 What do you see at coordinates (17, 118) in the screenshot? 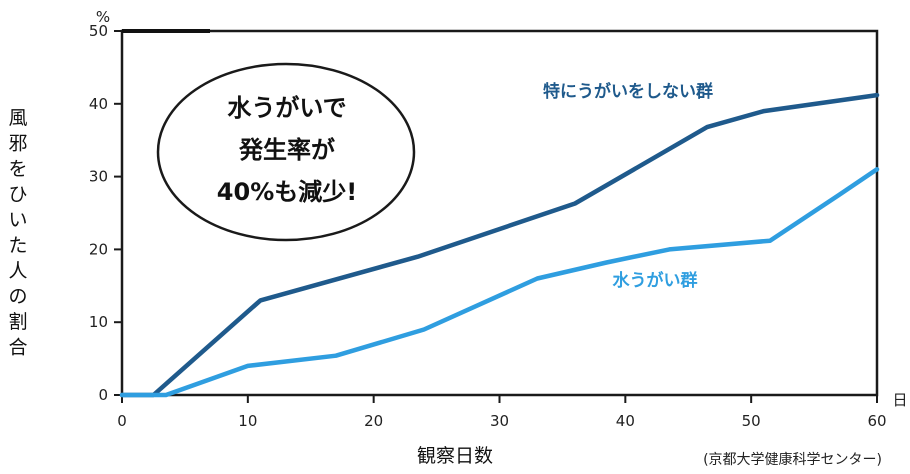
I see `y-axis-title-char: 風` at bounding box center [17, 118].